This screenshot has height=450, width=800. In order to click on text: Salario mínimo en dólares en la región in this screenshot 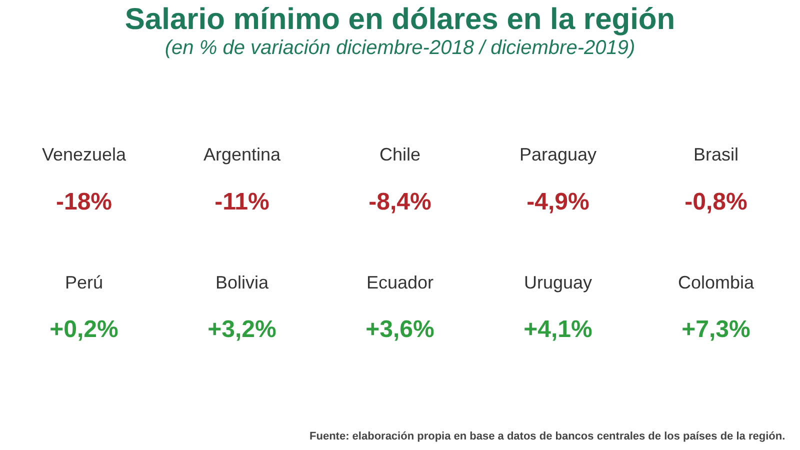, I will do `click(400, 19)`.